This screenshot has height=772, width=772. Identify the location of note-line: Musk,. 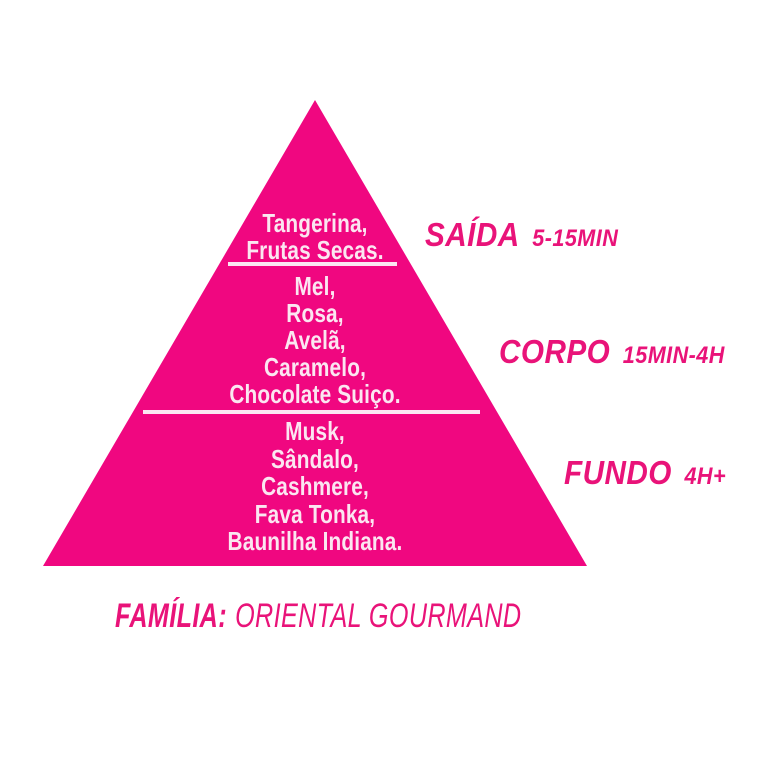
(315, 431).